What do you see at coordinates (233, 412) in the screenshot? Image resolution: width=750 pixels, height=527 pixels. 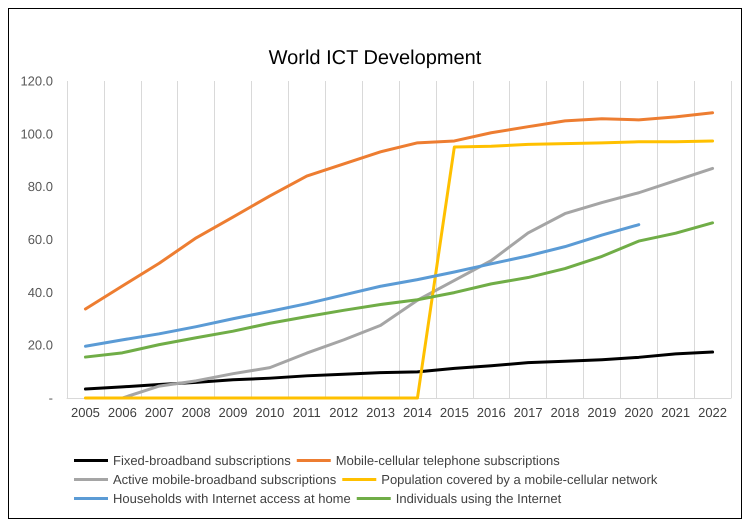 I see `x-tick-label: 2009` at bounding box center [233, 412].